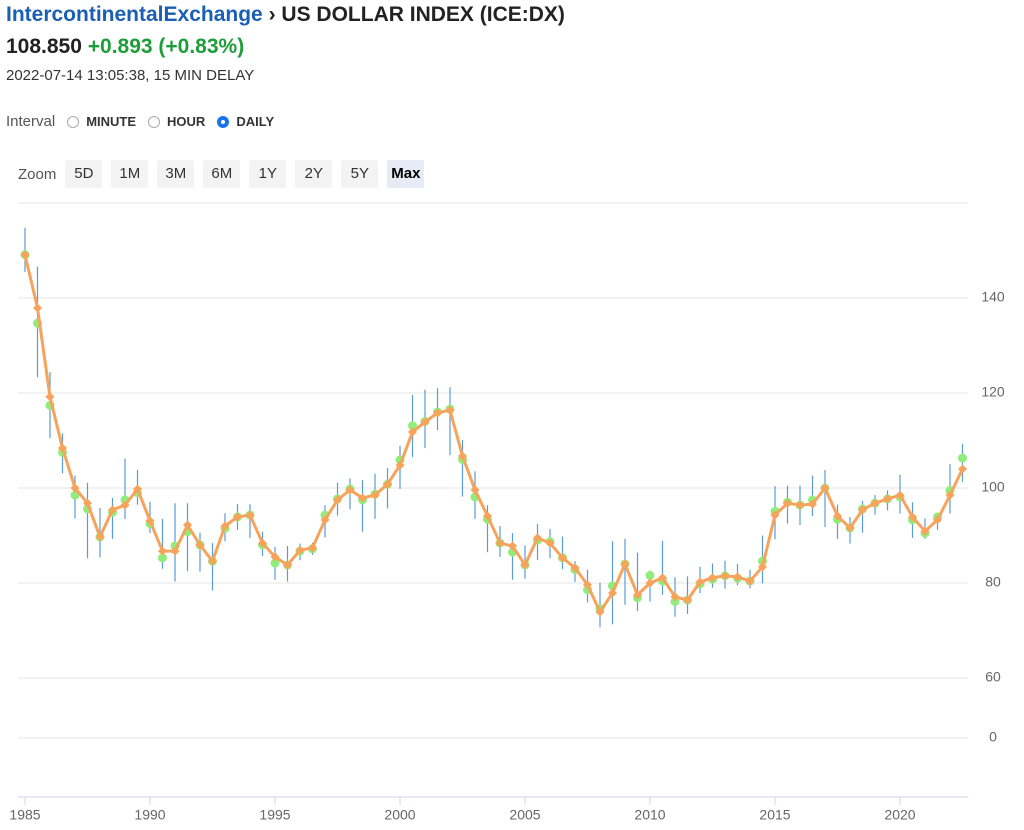 The width and height of the screenshot is (1024, 830). What do you see at coordinates (149, 815) in the screenshot?
I see `x-tick-label: 1990` at bounding box center [149, 815].